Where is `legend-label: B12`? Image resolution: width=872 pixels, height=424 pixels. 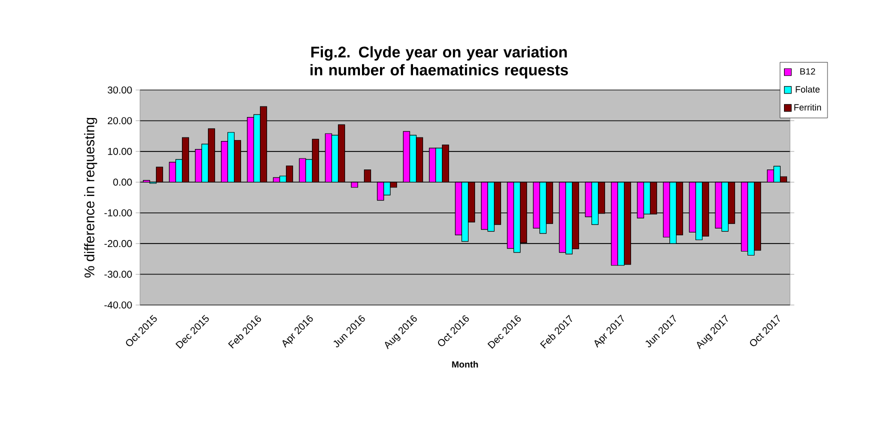
legend-label: B12 is located at coordinates (808, 71).